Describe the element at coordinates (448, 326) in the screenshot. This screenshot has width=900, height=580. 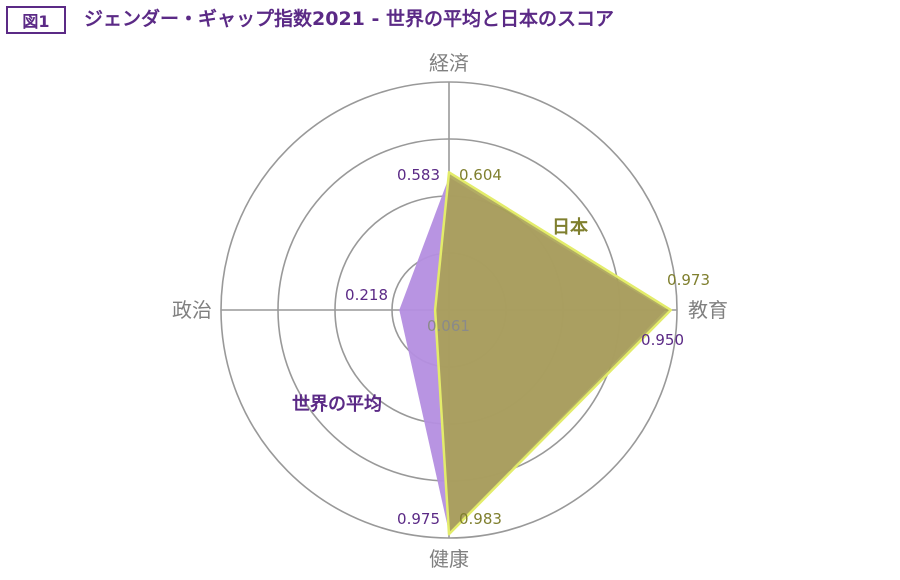
I see `value-label-japan-politics: 0.061` at that location.